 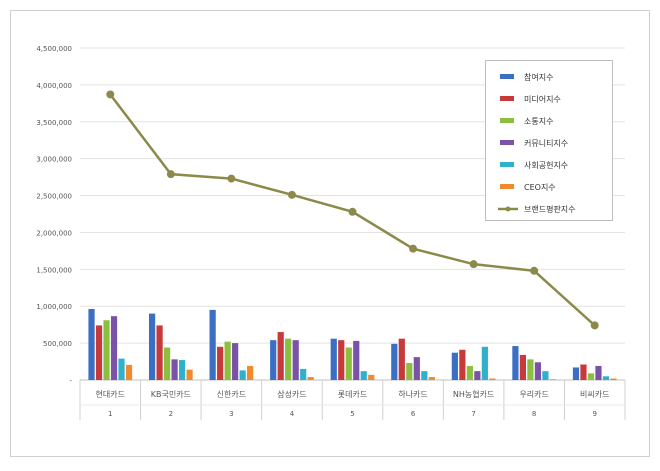 What do you see at coordinates (291, 394) in the screenshot?
I see `category-label: 삼성카드` at bounding box center [291, 394].